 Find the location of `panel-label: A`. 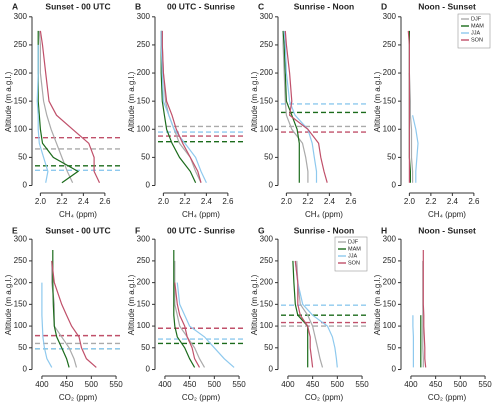

panel-label: A is located at coordinates (15, 6).